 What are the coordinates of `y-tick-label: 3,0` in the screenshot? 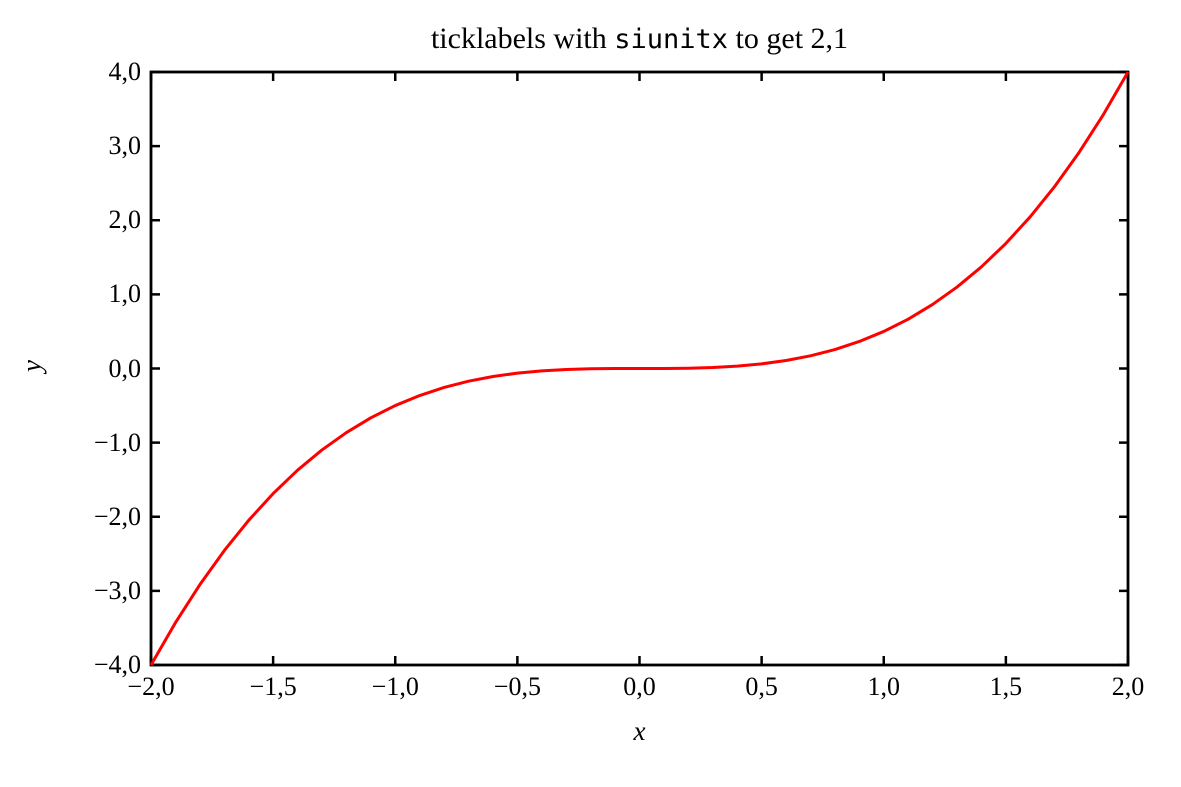 It's located at (125, 146).